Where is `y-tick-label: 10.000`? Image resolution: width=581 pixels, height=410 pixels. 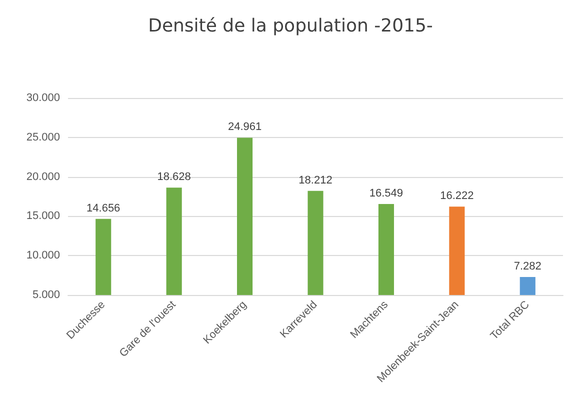 y-tick-label: 10.000 is located at coordinates (43, 256).